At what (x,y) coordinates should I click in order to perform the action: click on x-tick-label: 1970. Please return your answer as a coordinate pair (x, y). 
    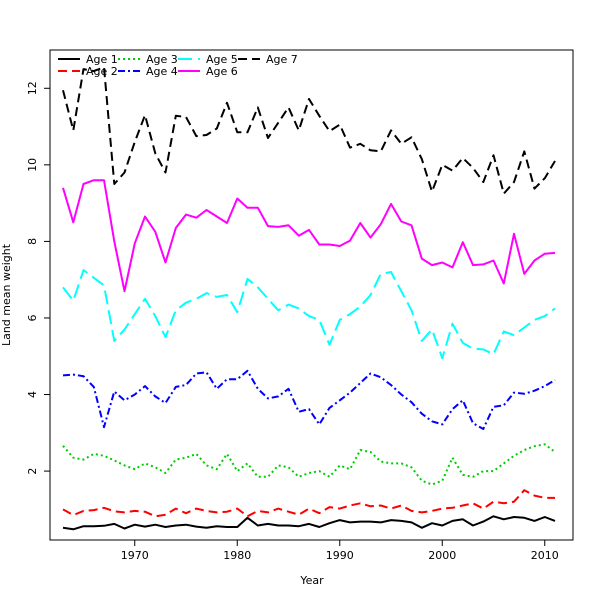
    Looking at the image, I should click on (135, 555).